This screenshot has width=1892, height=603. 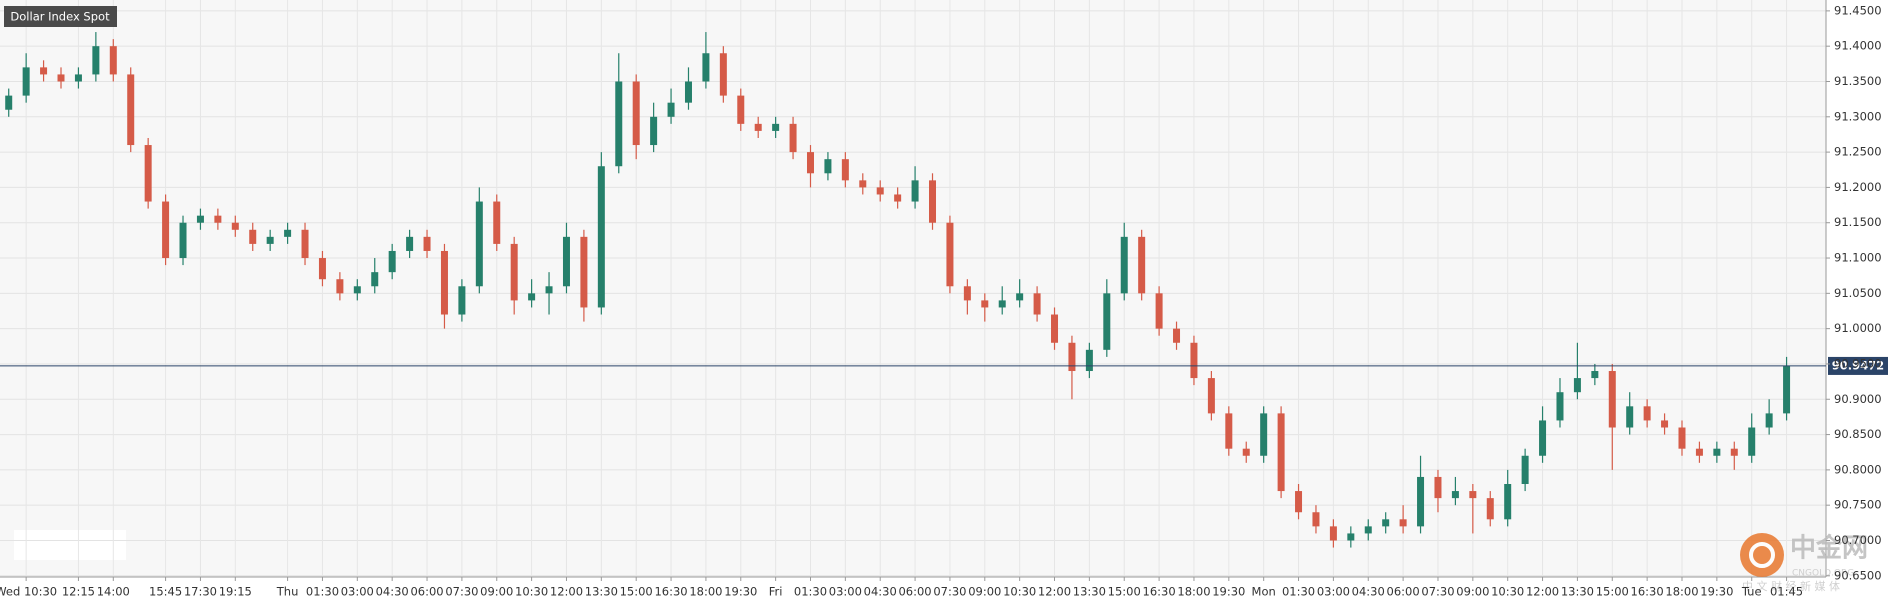 What do you see at coordinates (1577, 592) in the screenshot?
I see `x-tick-label: 13:30` at bounding box center [1577, 592].